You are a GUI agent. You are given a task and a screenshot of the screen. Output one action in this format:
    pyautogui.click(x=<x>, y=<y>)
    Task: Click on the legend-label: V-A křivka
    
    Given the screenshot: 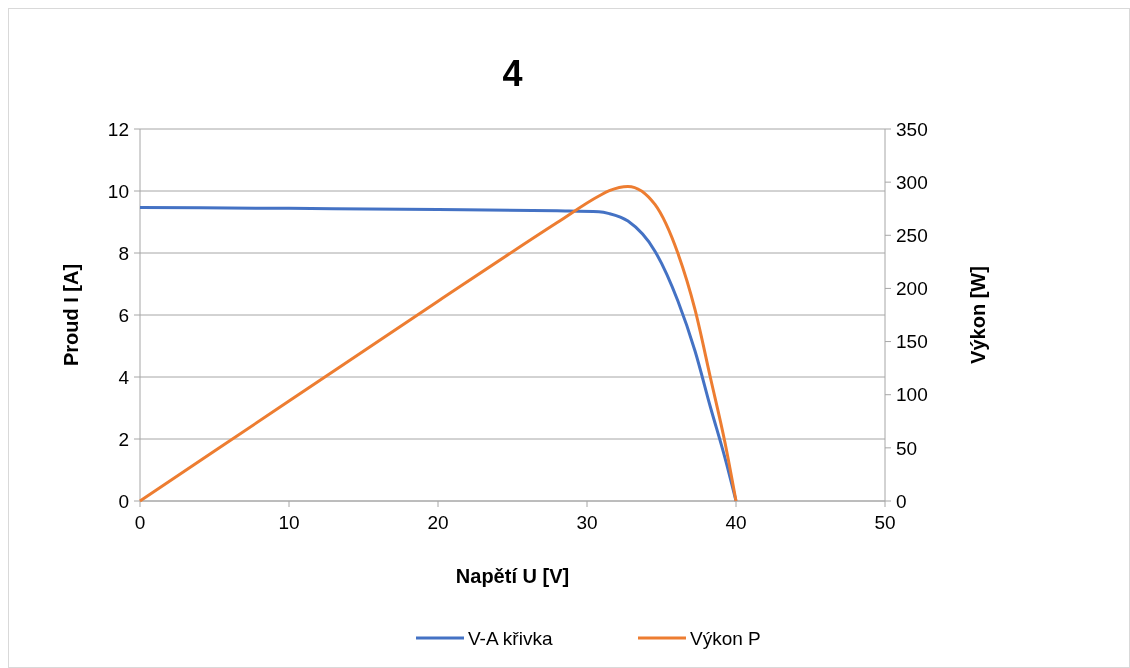 What is the action you would take?
    pyautogui.click(x=510, y=638)
    